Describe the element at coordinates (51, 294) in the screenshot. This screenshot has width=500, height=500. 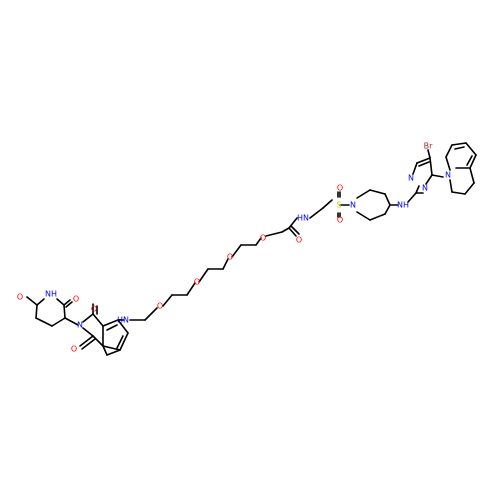
I see `imide-nh-label: NH` at that location.